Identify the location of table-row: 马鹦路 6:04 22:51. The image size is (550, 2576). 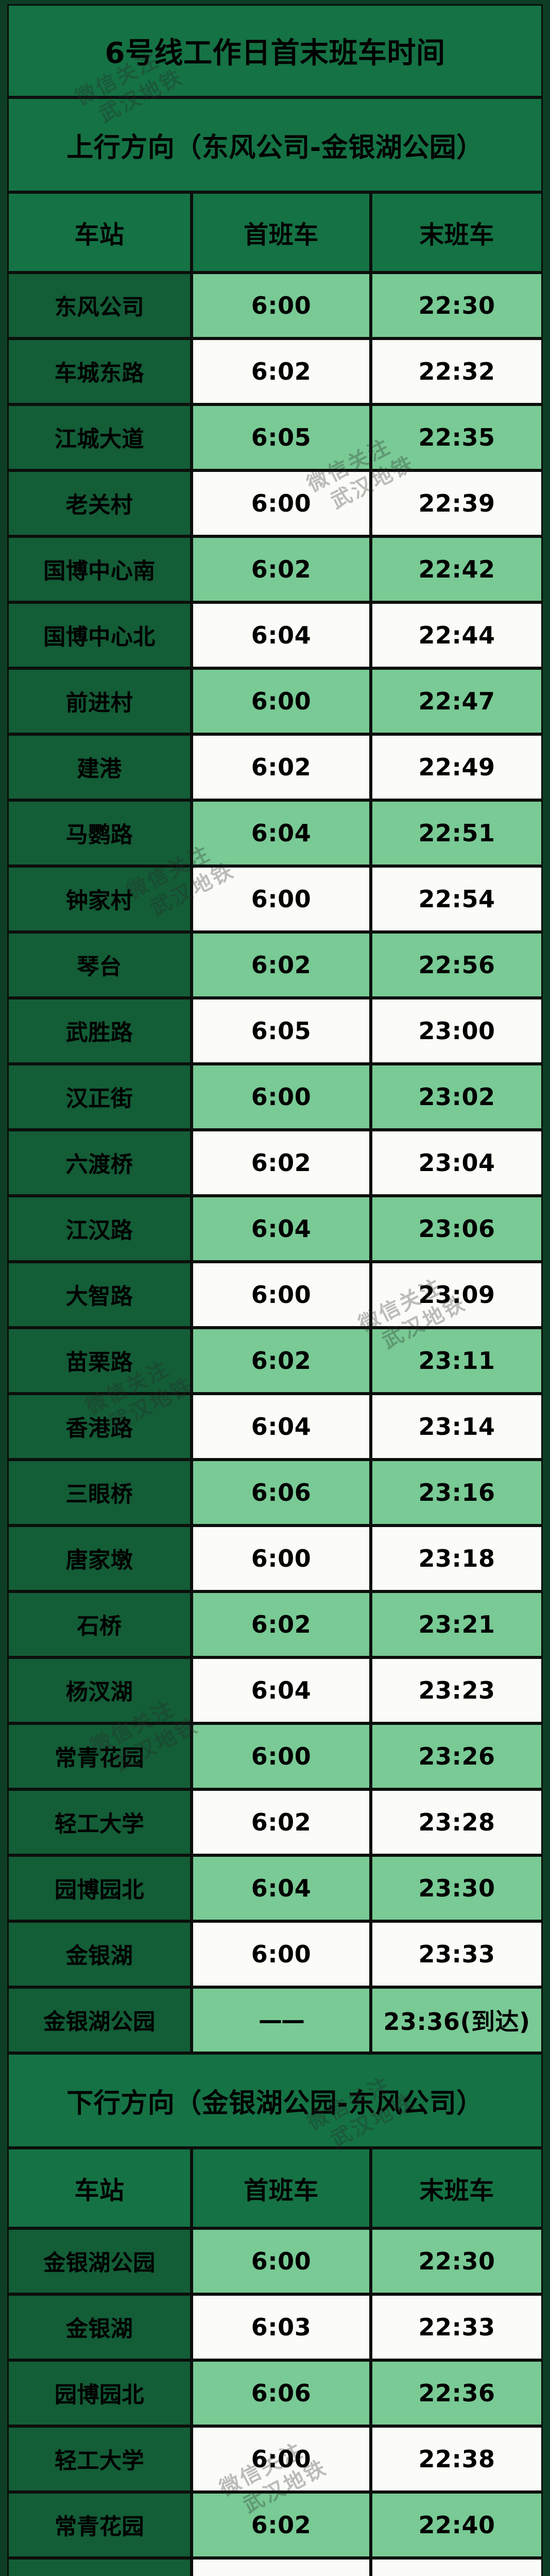
(275, 833).